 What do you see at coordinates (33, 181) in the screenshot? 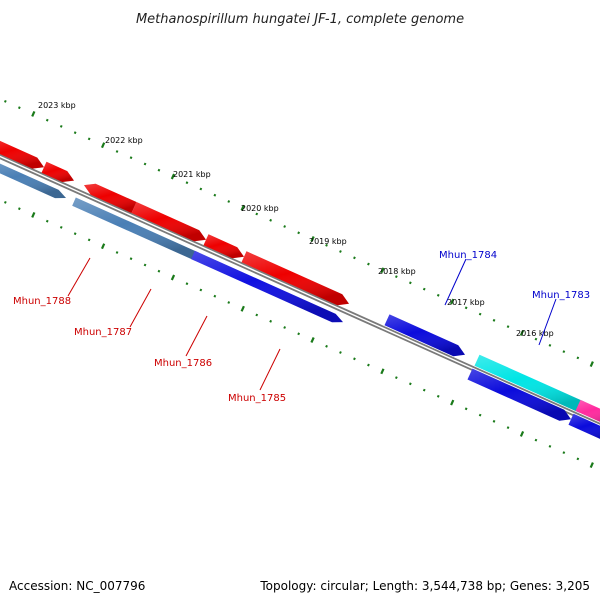
I see `gene-mhun-1788-fwd` at bounding box center [33, 181].